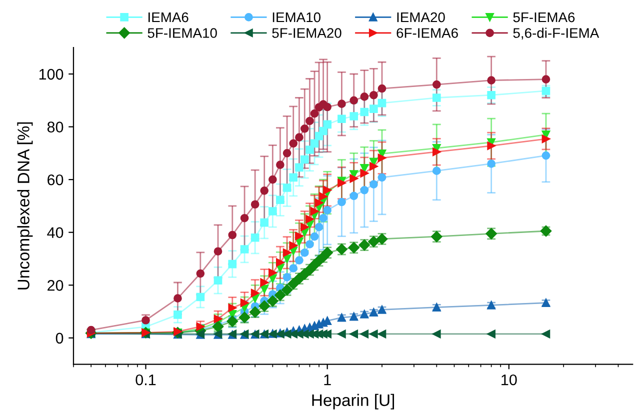  Describe the element at coordinates (327, 380) in the screenshot. I see `x-tick-label: 1` at that location.